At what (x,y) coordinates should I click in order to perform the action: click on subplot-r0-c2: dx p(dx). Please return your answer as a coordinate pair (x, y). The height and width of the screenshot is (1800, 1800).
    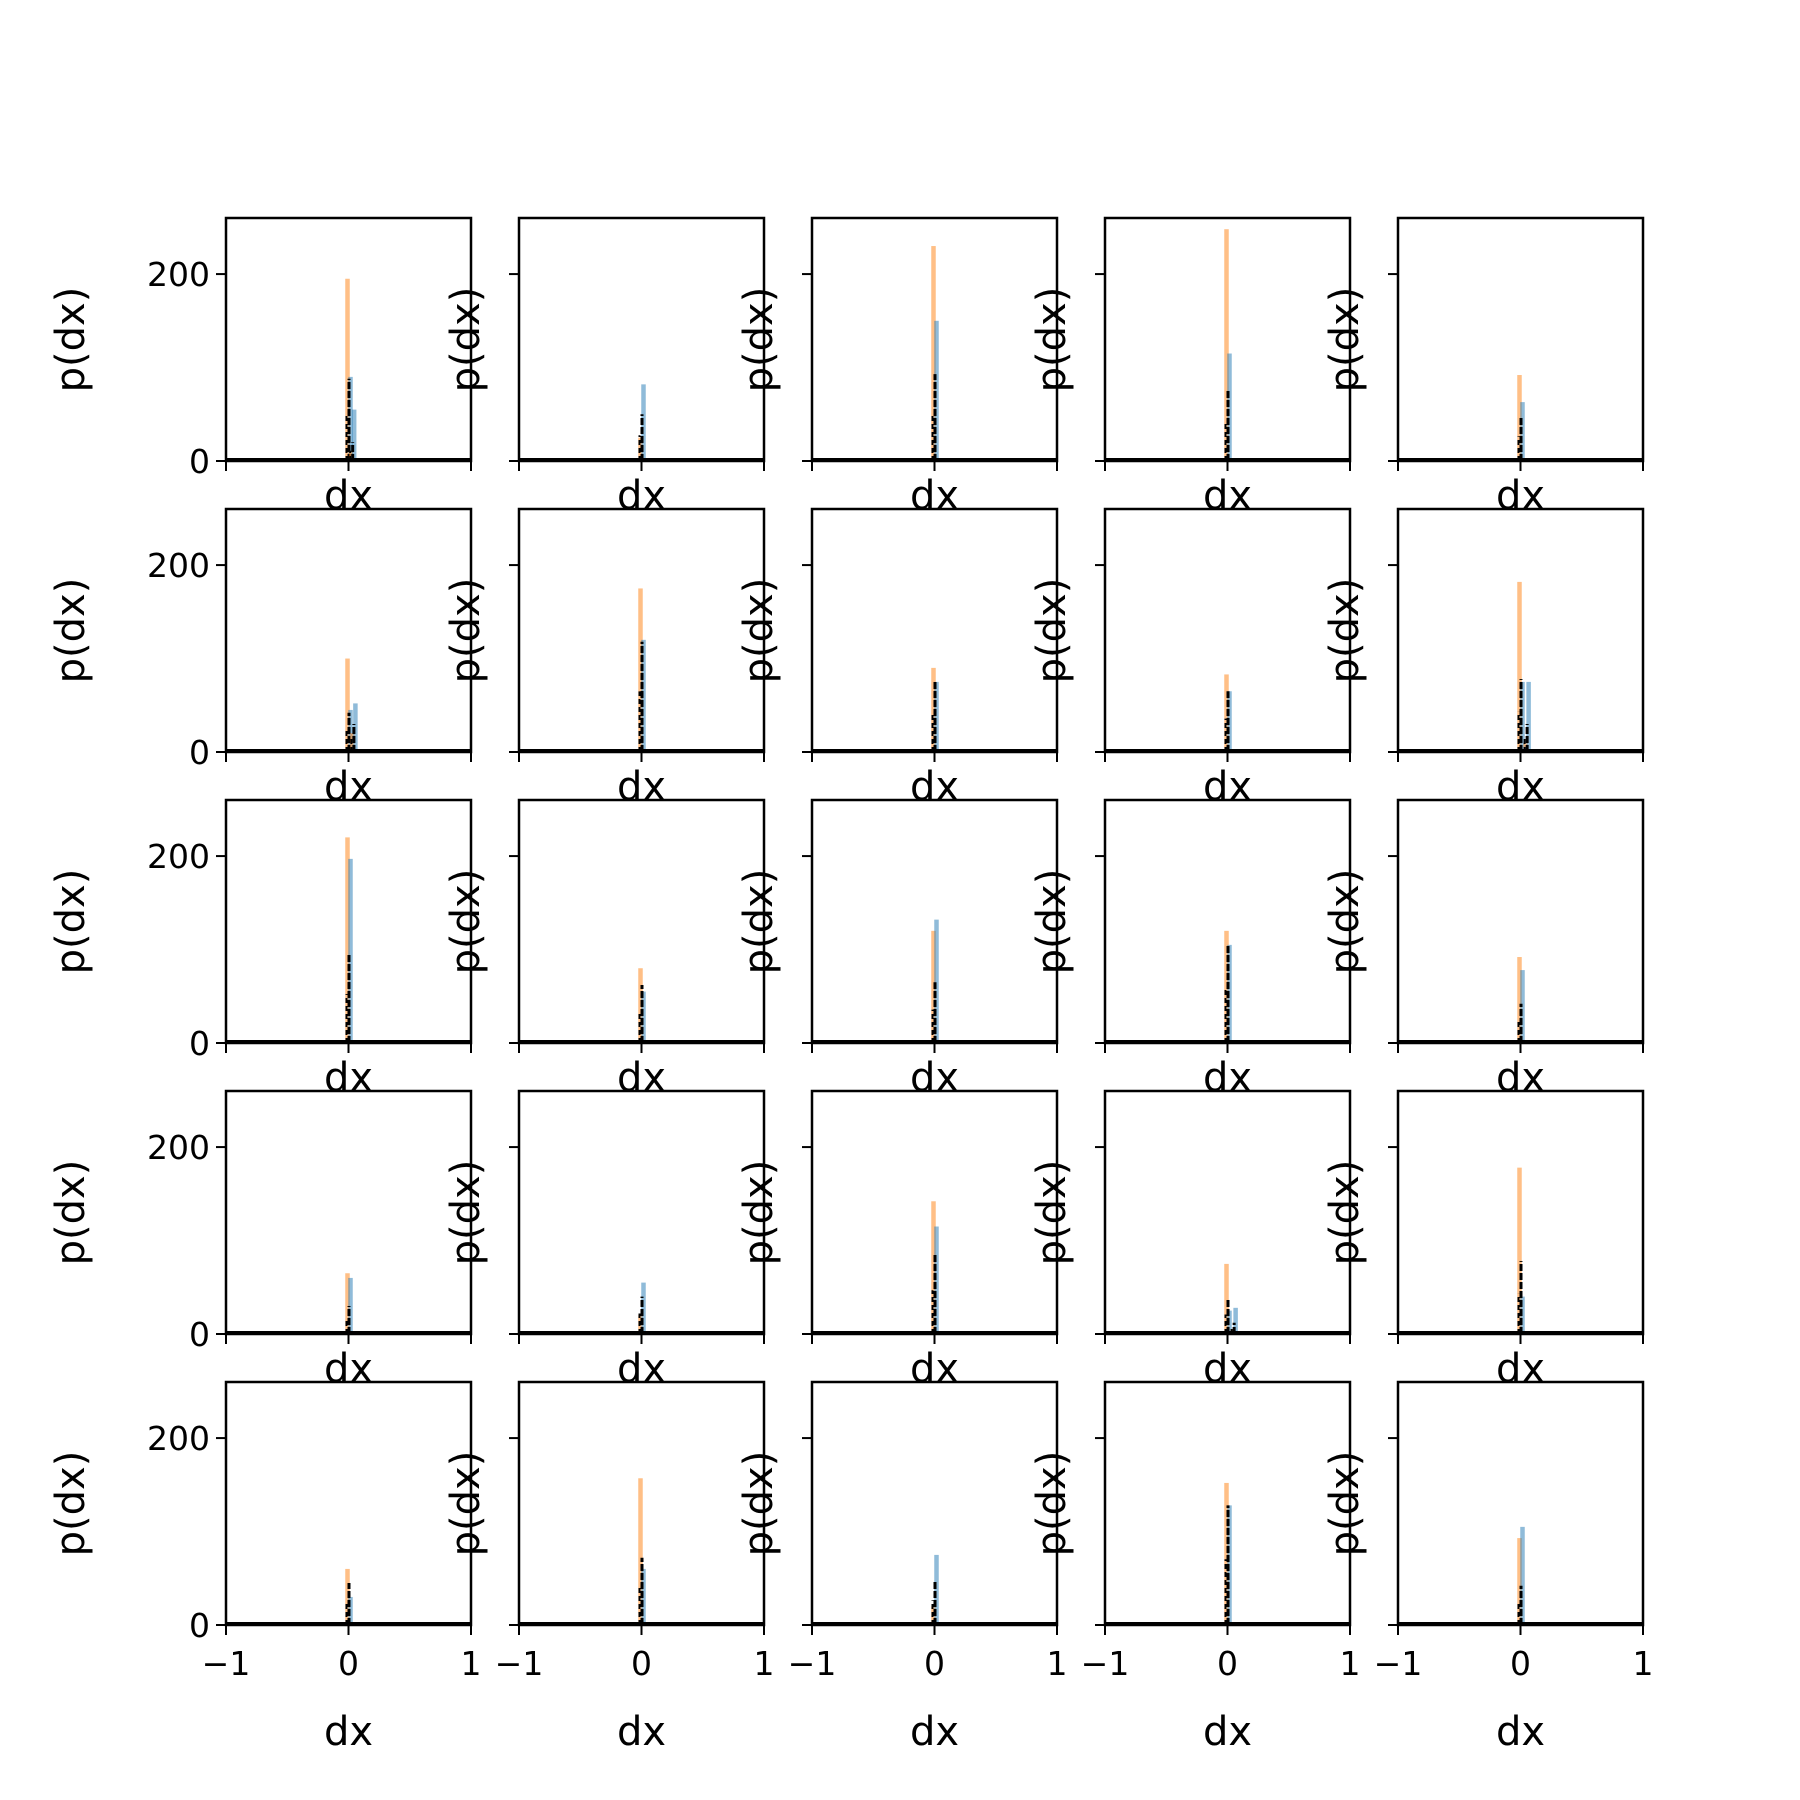
    Looking at the image, I should click on (897, 367).